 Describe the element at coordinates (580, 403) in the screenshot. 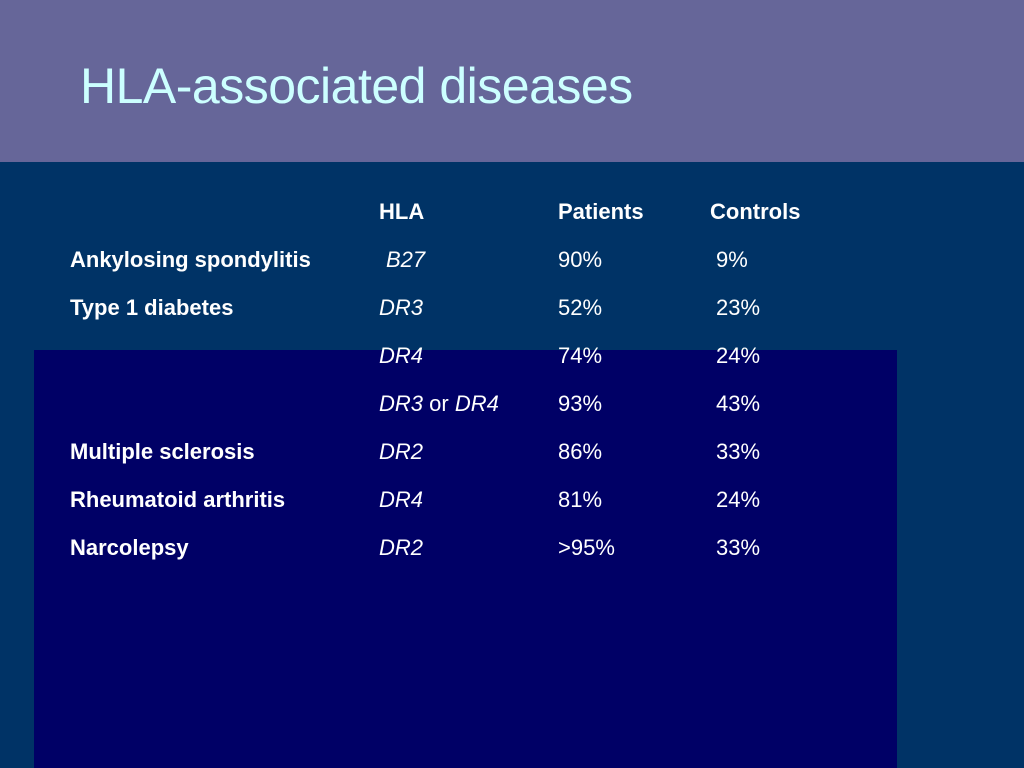

I see `row-patients: 93%` at that location.